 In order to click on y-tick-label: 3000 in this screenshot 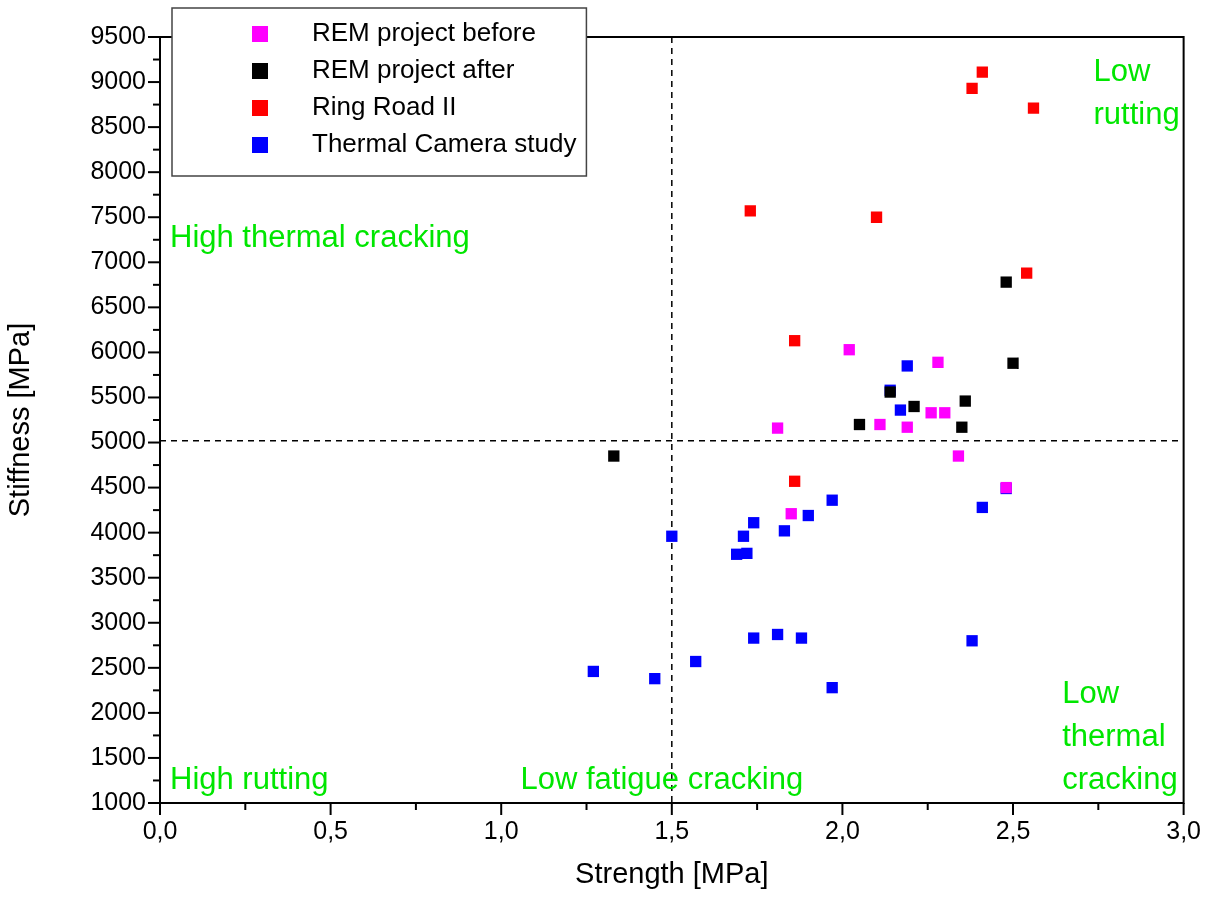, I will do `click(118, 620)`.